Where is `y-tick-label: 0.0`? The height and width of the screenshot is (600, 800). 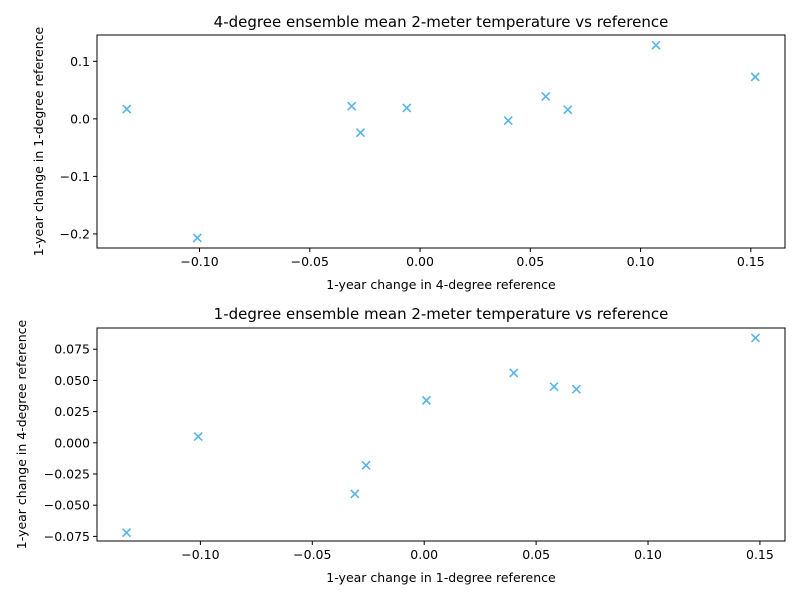
y-tick-label: 0.0 is located at coordinates (80, 118).